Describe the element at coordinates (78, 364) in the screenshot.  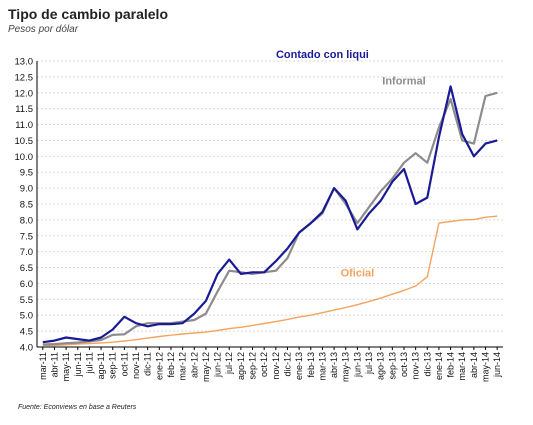
I see `x-tick-label: jun-11` at that location.